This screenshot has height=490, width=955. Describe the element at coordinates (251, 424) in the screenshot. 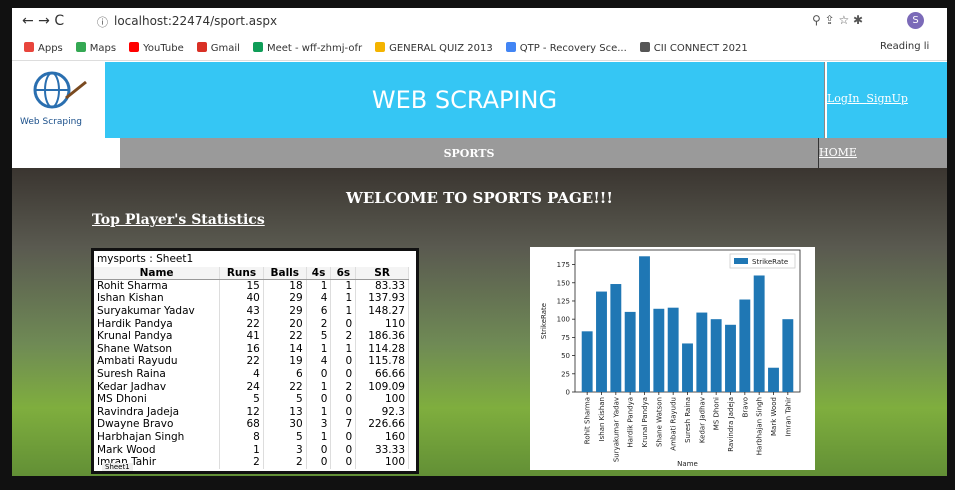

I see `table-row: Dwayne Bravo 68 30 3 7 226.66` at that location.